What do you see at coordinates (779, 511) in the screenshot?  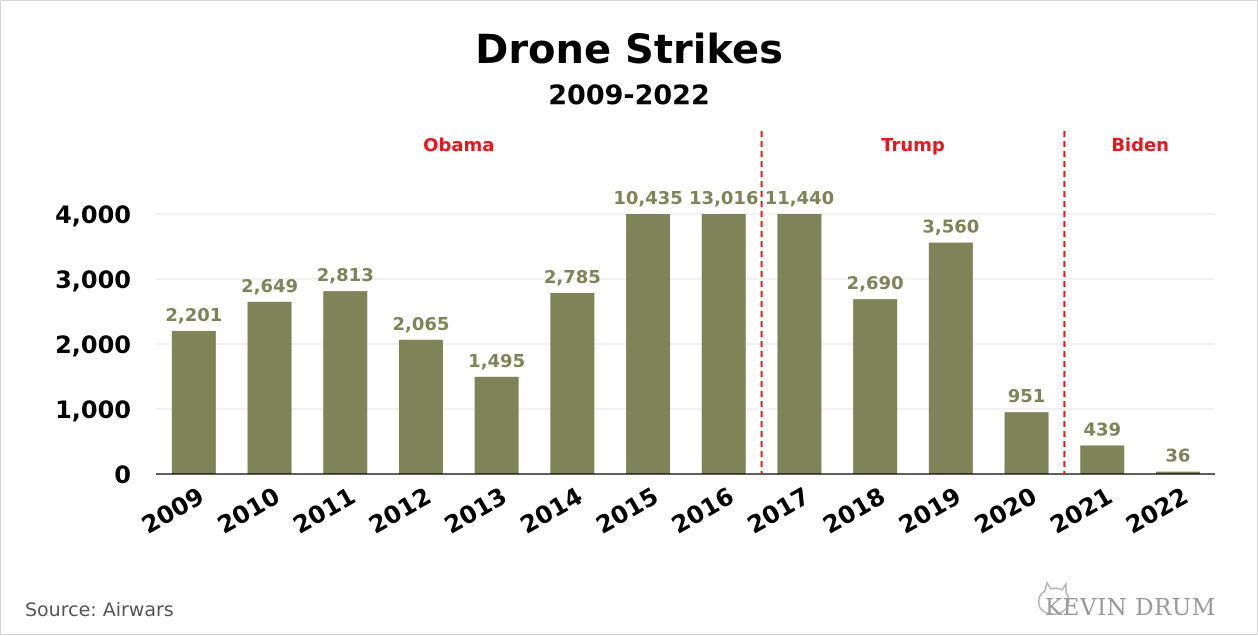 I see `x-tick-label: 2017` at bounding box center [779, 511].